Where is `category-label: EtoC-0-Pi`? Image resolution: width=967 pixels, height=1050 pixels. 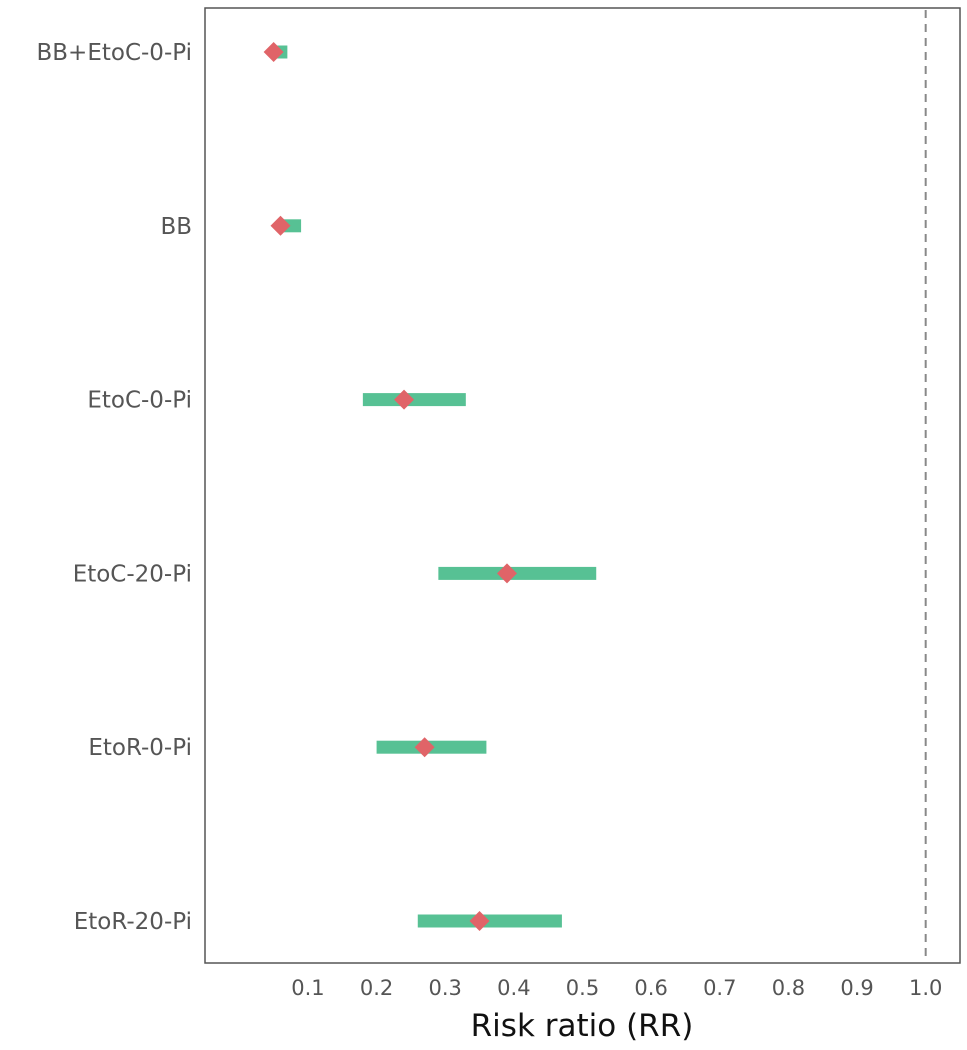
category-label: EtoC-0-Pi is located at coordinates (139, 401).